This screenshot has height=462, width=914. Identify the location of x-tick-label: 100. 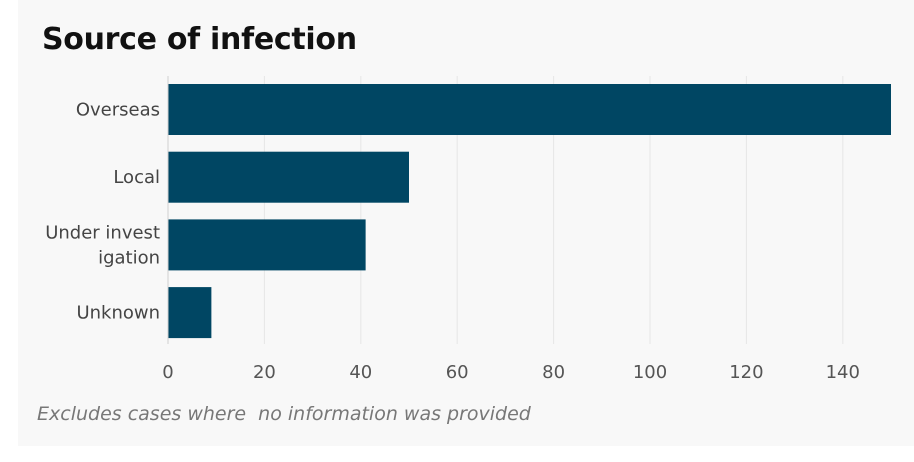
(650, 372).